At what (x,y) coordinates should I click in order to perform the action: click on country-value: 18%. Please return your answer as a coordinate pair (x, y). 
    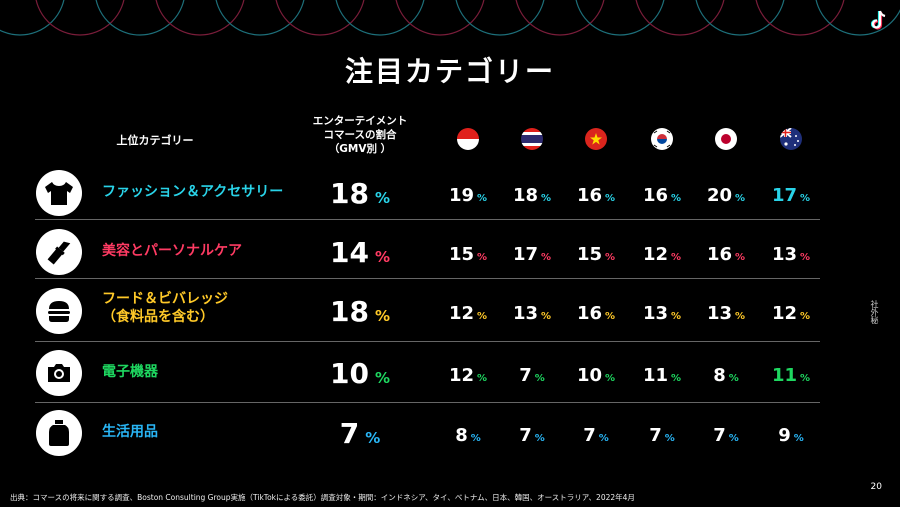
    Looking at the image, I should click on (532, 195).